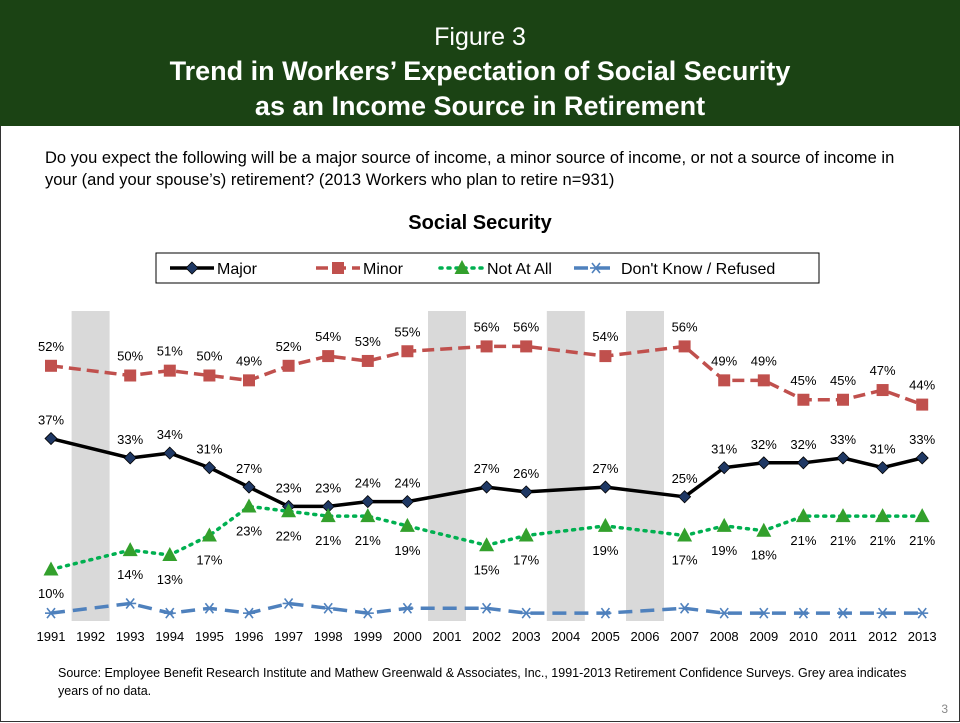 Image resolution: width=960 pixels, height=723 pixels. I want to click on point-don-t-know-refused-2009, so click(763, 613).